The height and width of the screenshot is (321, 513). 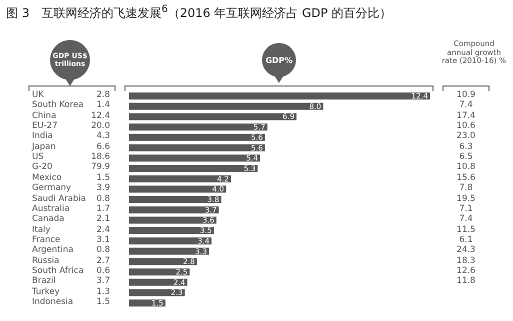 What do you see at coordinates (44, 281) in the screenshot?
I see `category-label: Brazil` at bounding box center [44, 281].